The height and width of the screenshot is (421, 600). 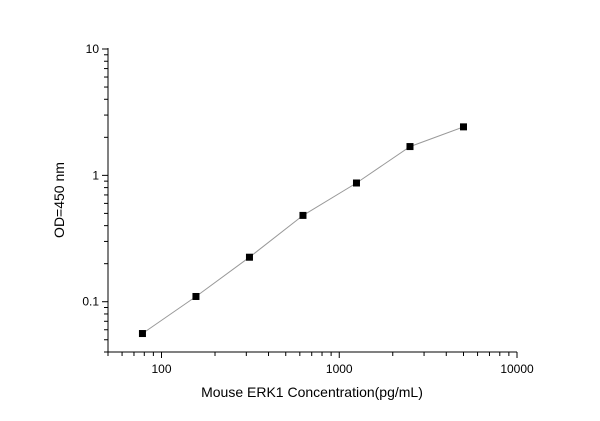 What do you see at coordinates (95, 175) in the screenshot?
I see `y-tick-label: 1` at bounding box center [95, 175].